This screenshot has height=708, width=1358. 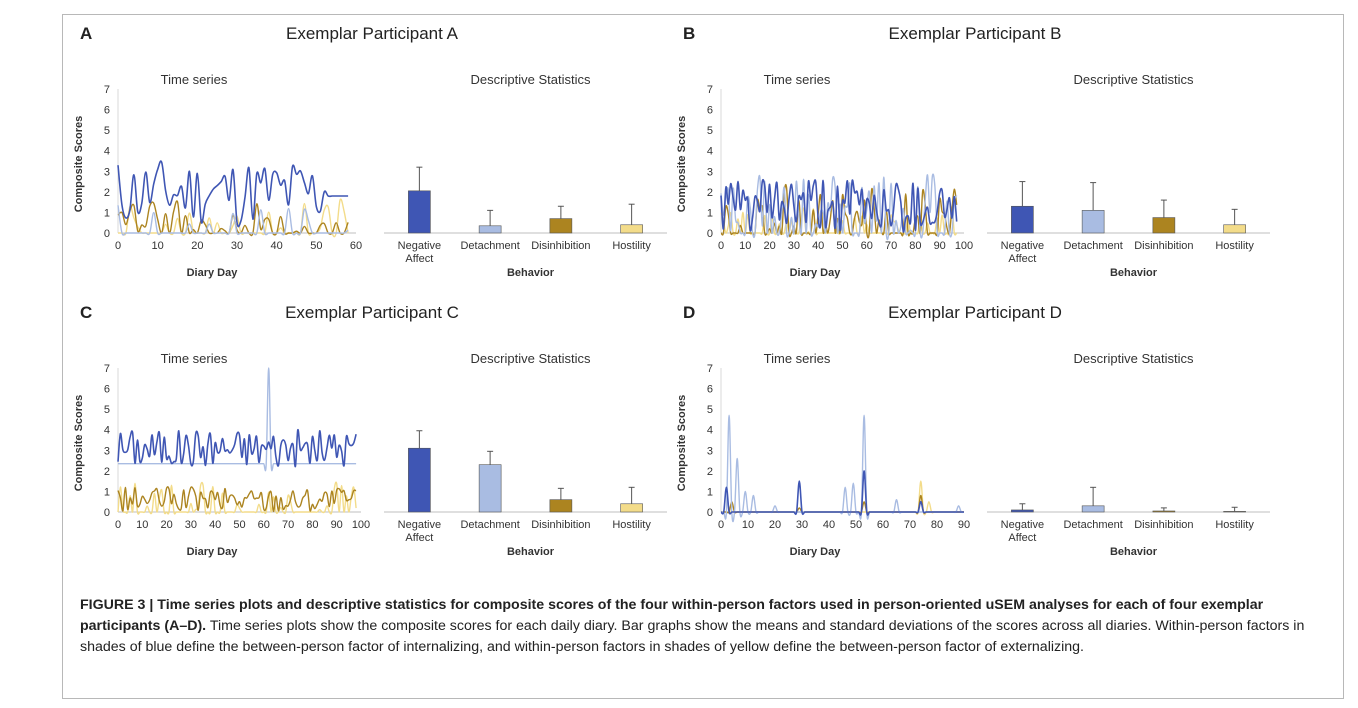 I want to click on series-line-detachment, so click(x=233, y=220).